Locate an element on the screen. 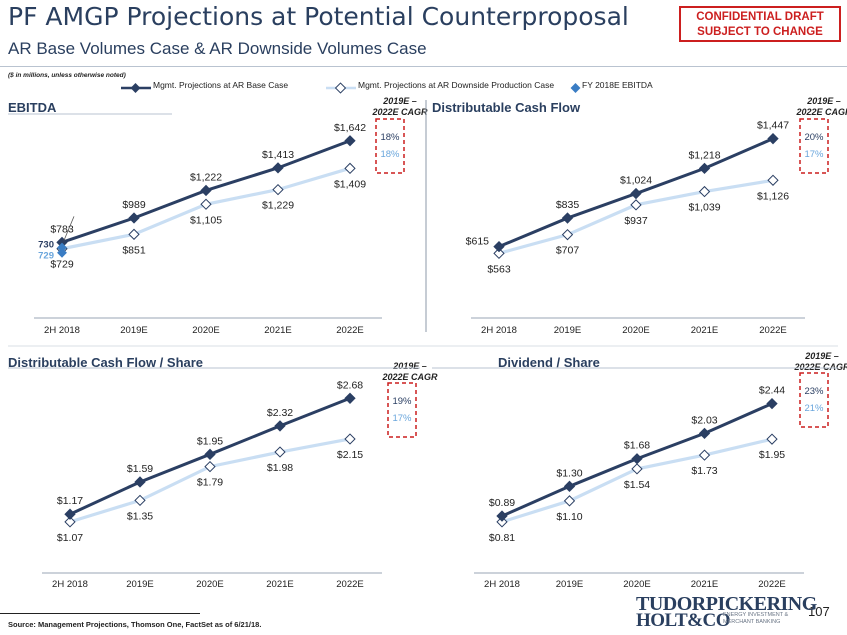 The height and width of the screenshot is (635, 847). legend-downside-marker is located at coordinates (340, 88).